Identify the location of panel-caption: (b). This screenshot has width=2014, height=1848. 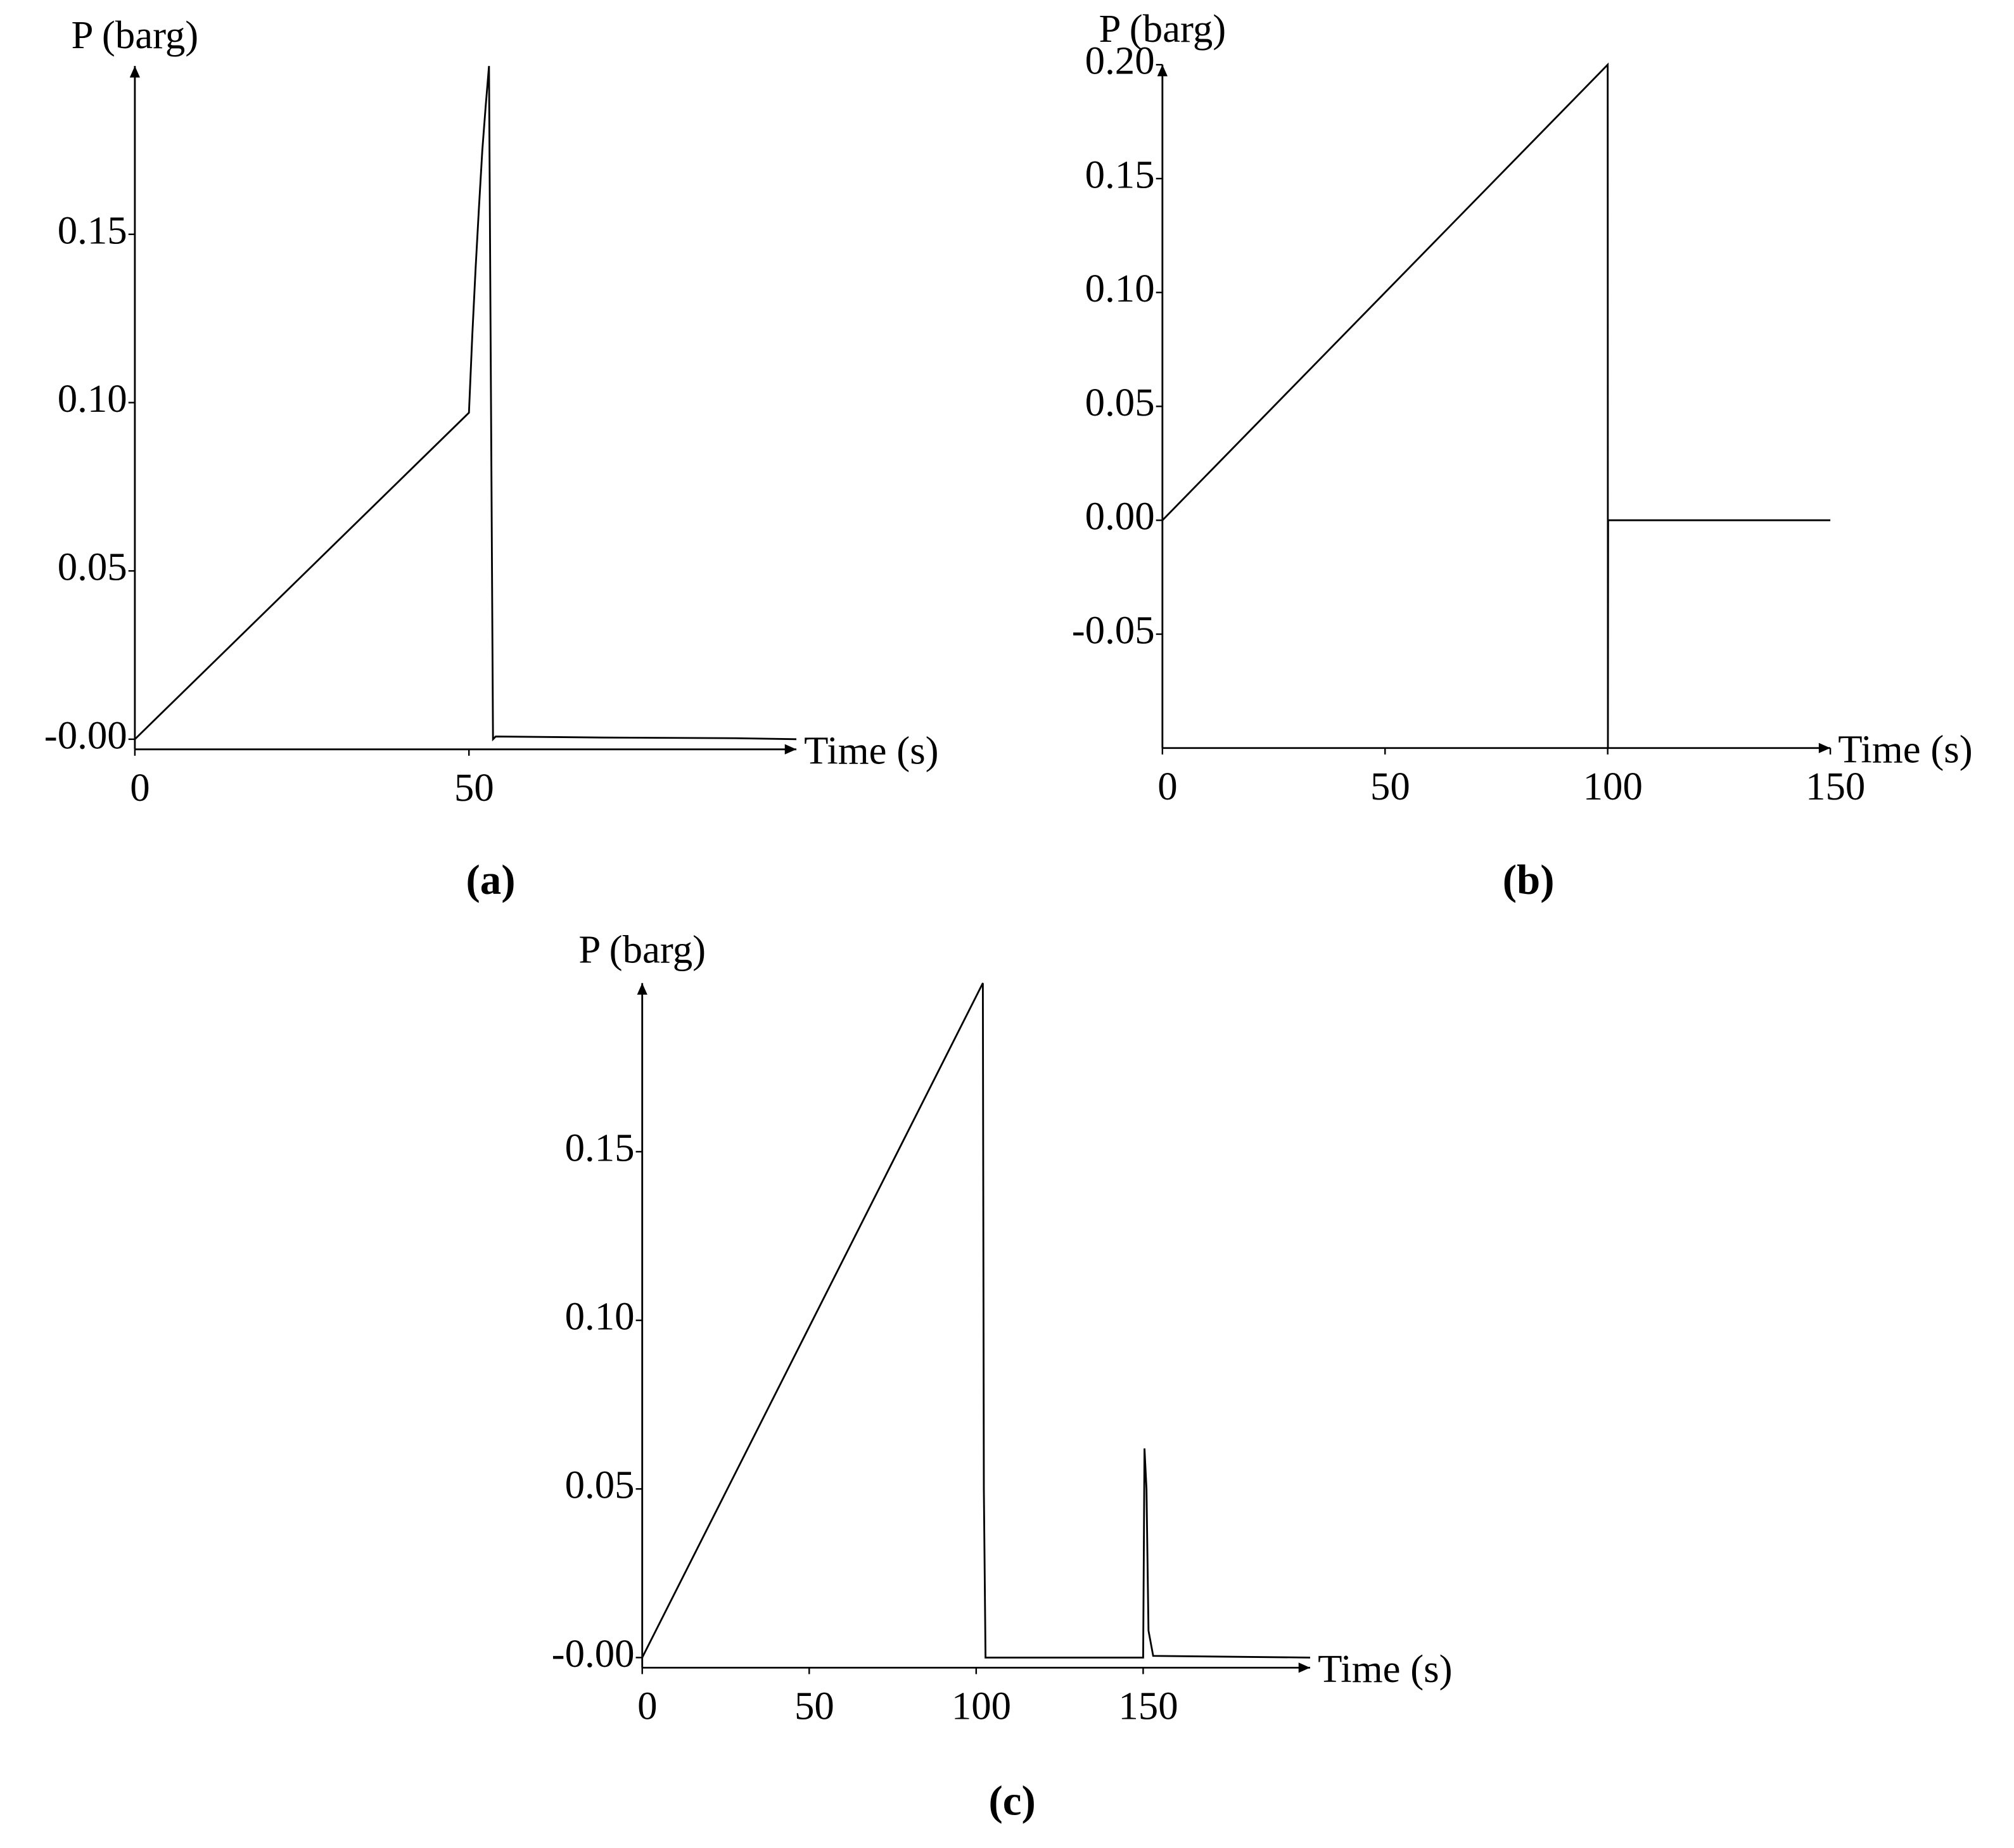
(1529, 880).